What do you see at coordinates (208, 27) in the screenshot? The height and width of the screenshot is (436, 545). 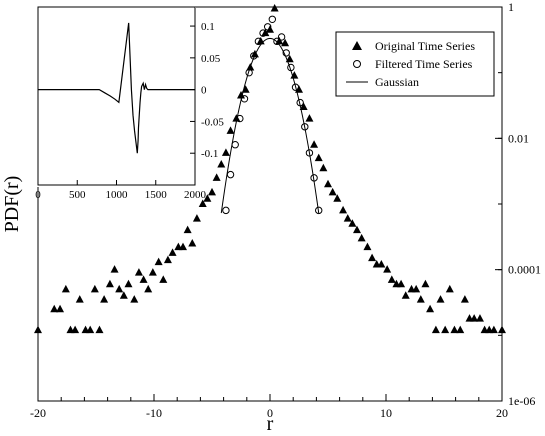 I see `inset-y-tick-label: 0.1` at bounding box center [208, 27].